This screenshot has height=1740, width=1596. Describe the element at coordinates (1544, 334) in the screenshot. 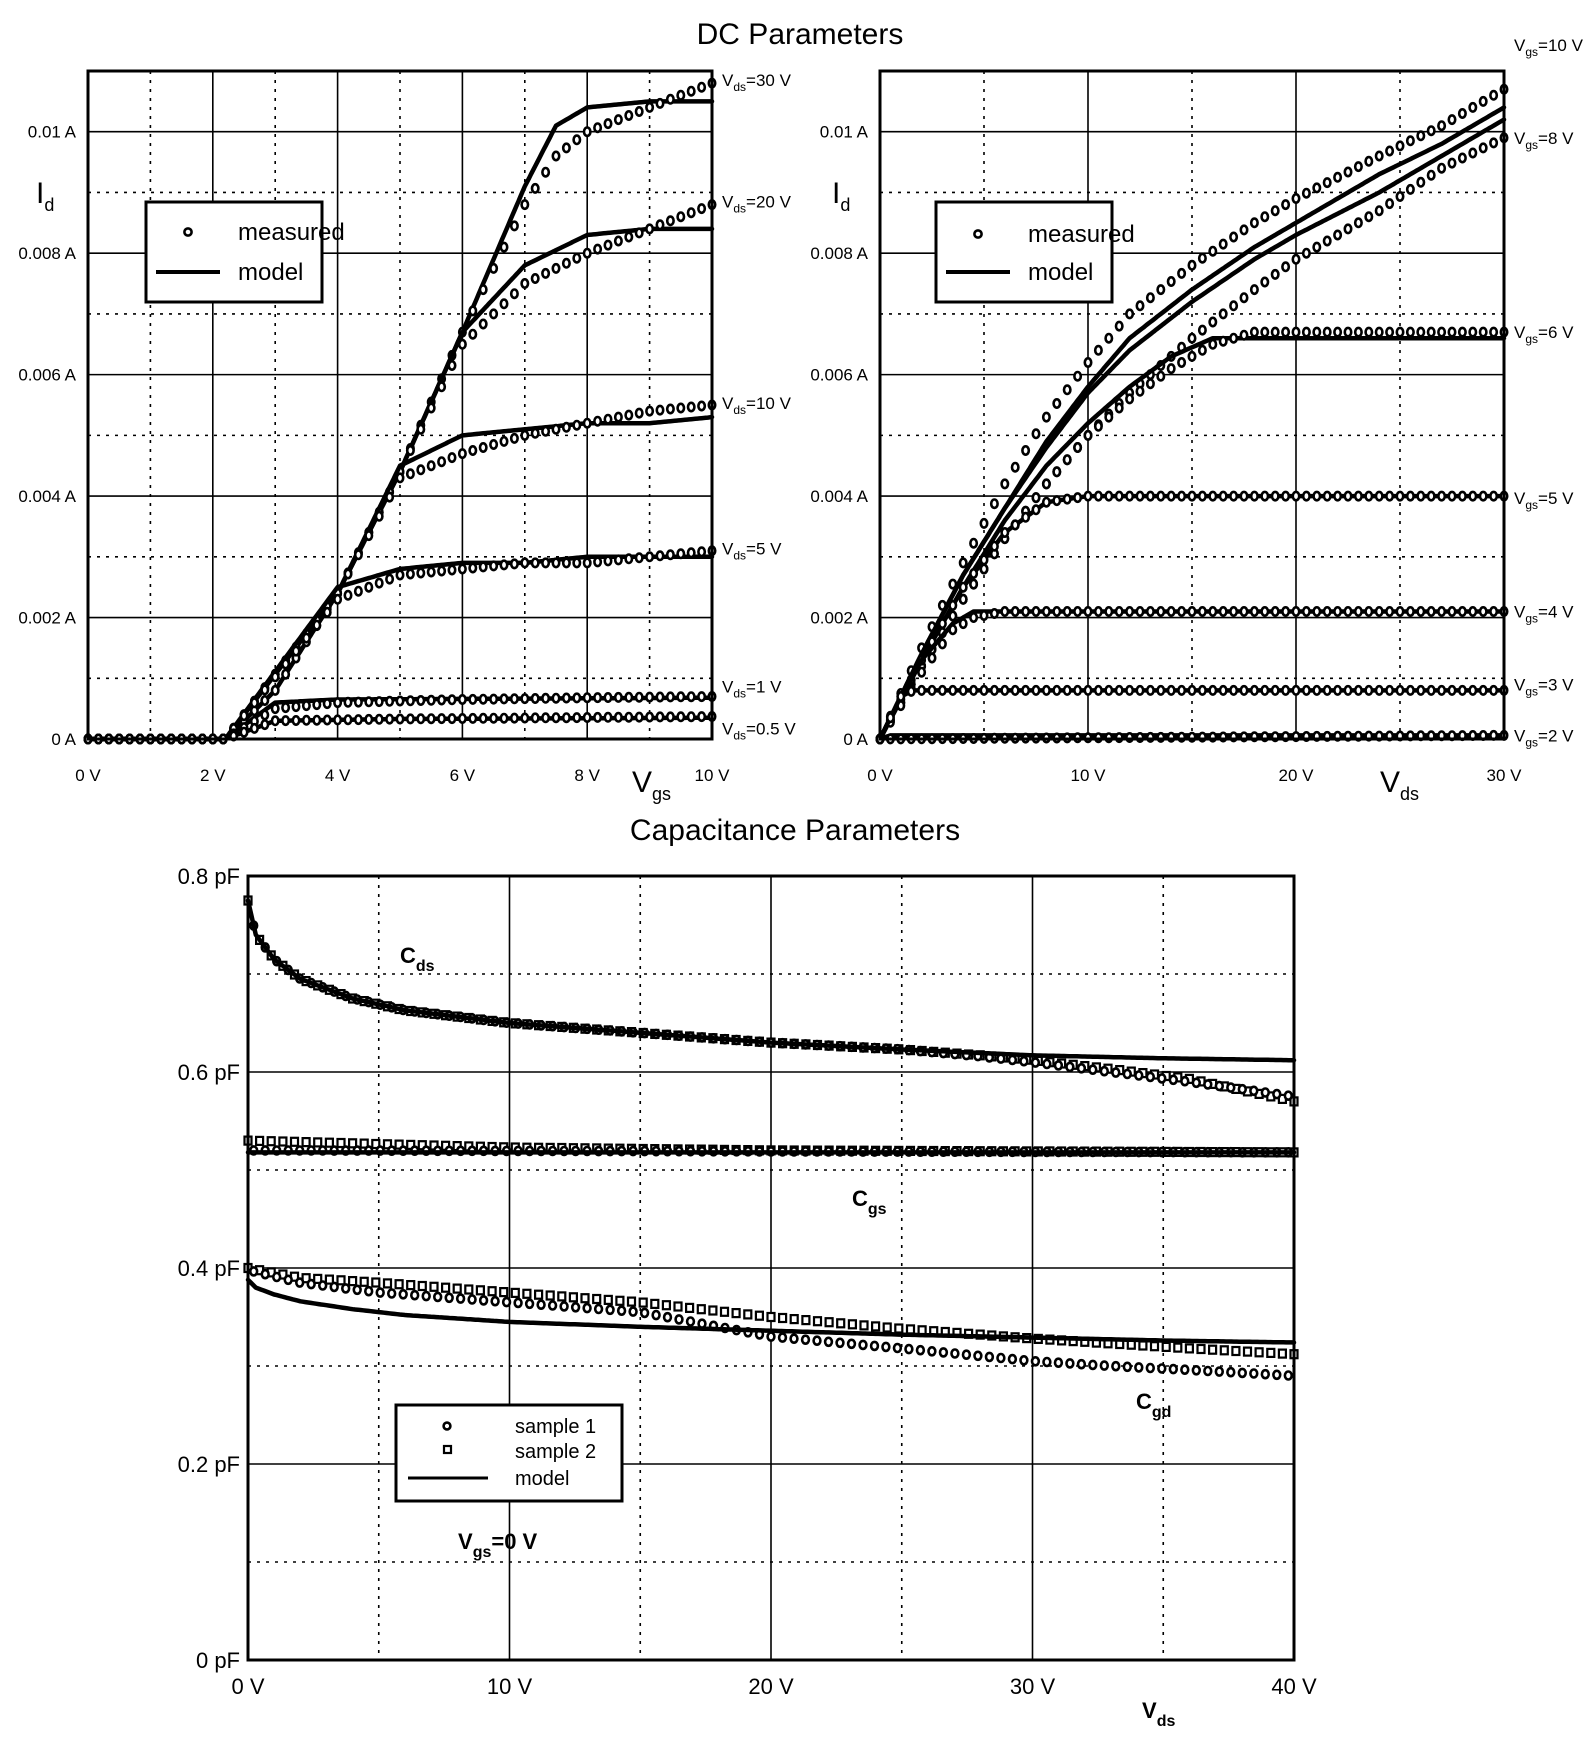

I see `c2-curve-label: Vgs=6 V` at that location.